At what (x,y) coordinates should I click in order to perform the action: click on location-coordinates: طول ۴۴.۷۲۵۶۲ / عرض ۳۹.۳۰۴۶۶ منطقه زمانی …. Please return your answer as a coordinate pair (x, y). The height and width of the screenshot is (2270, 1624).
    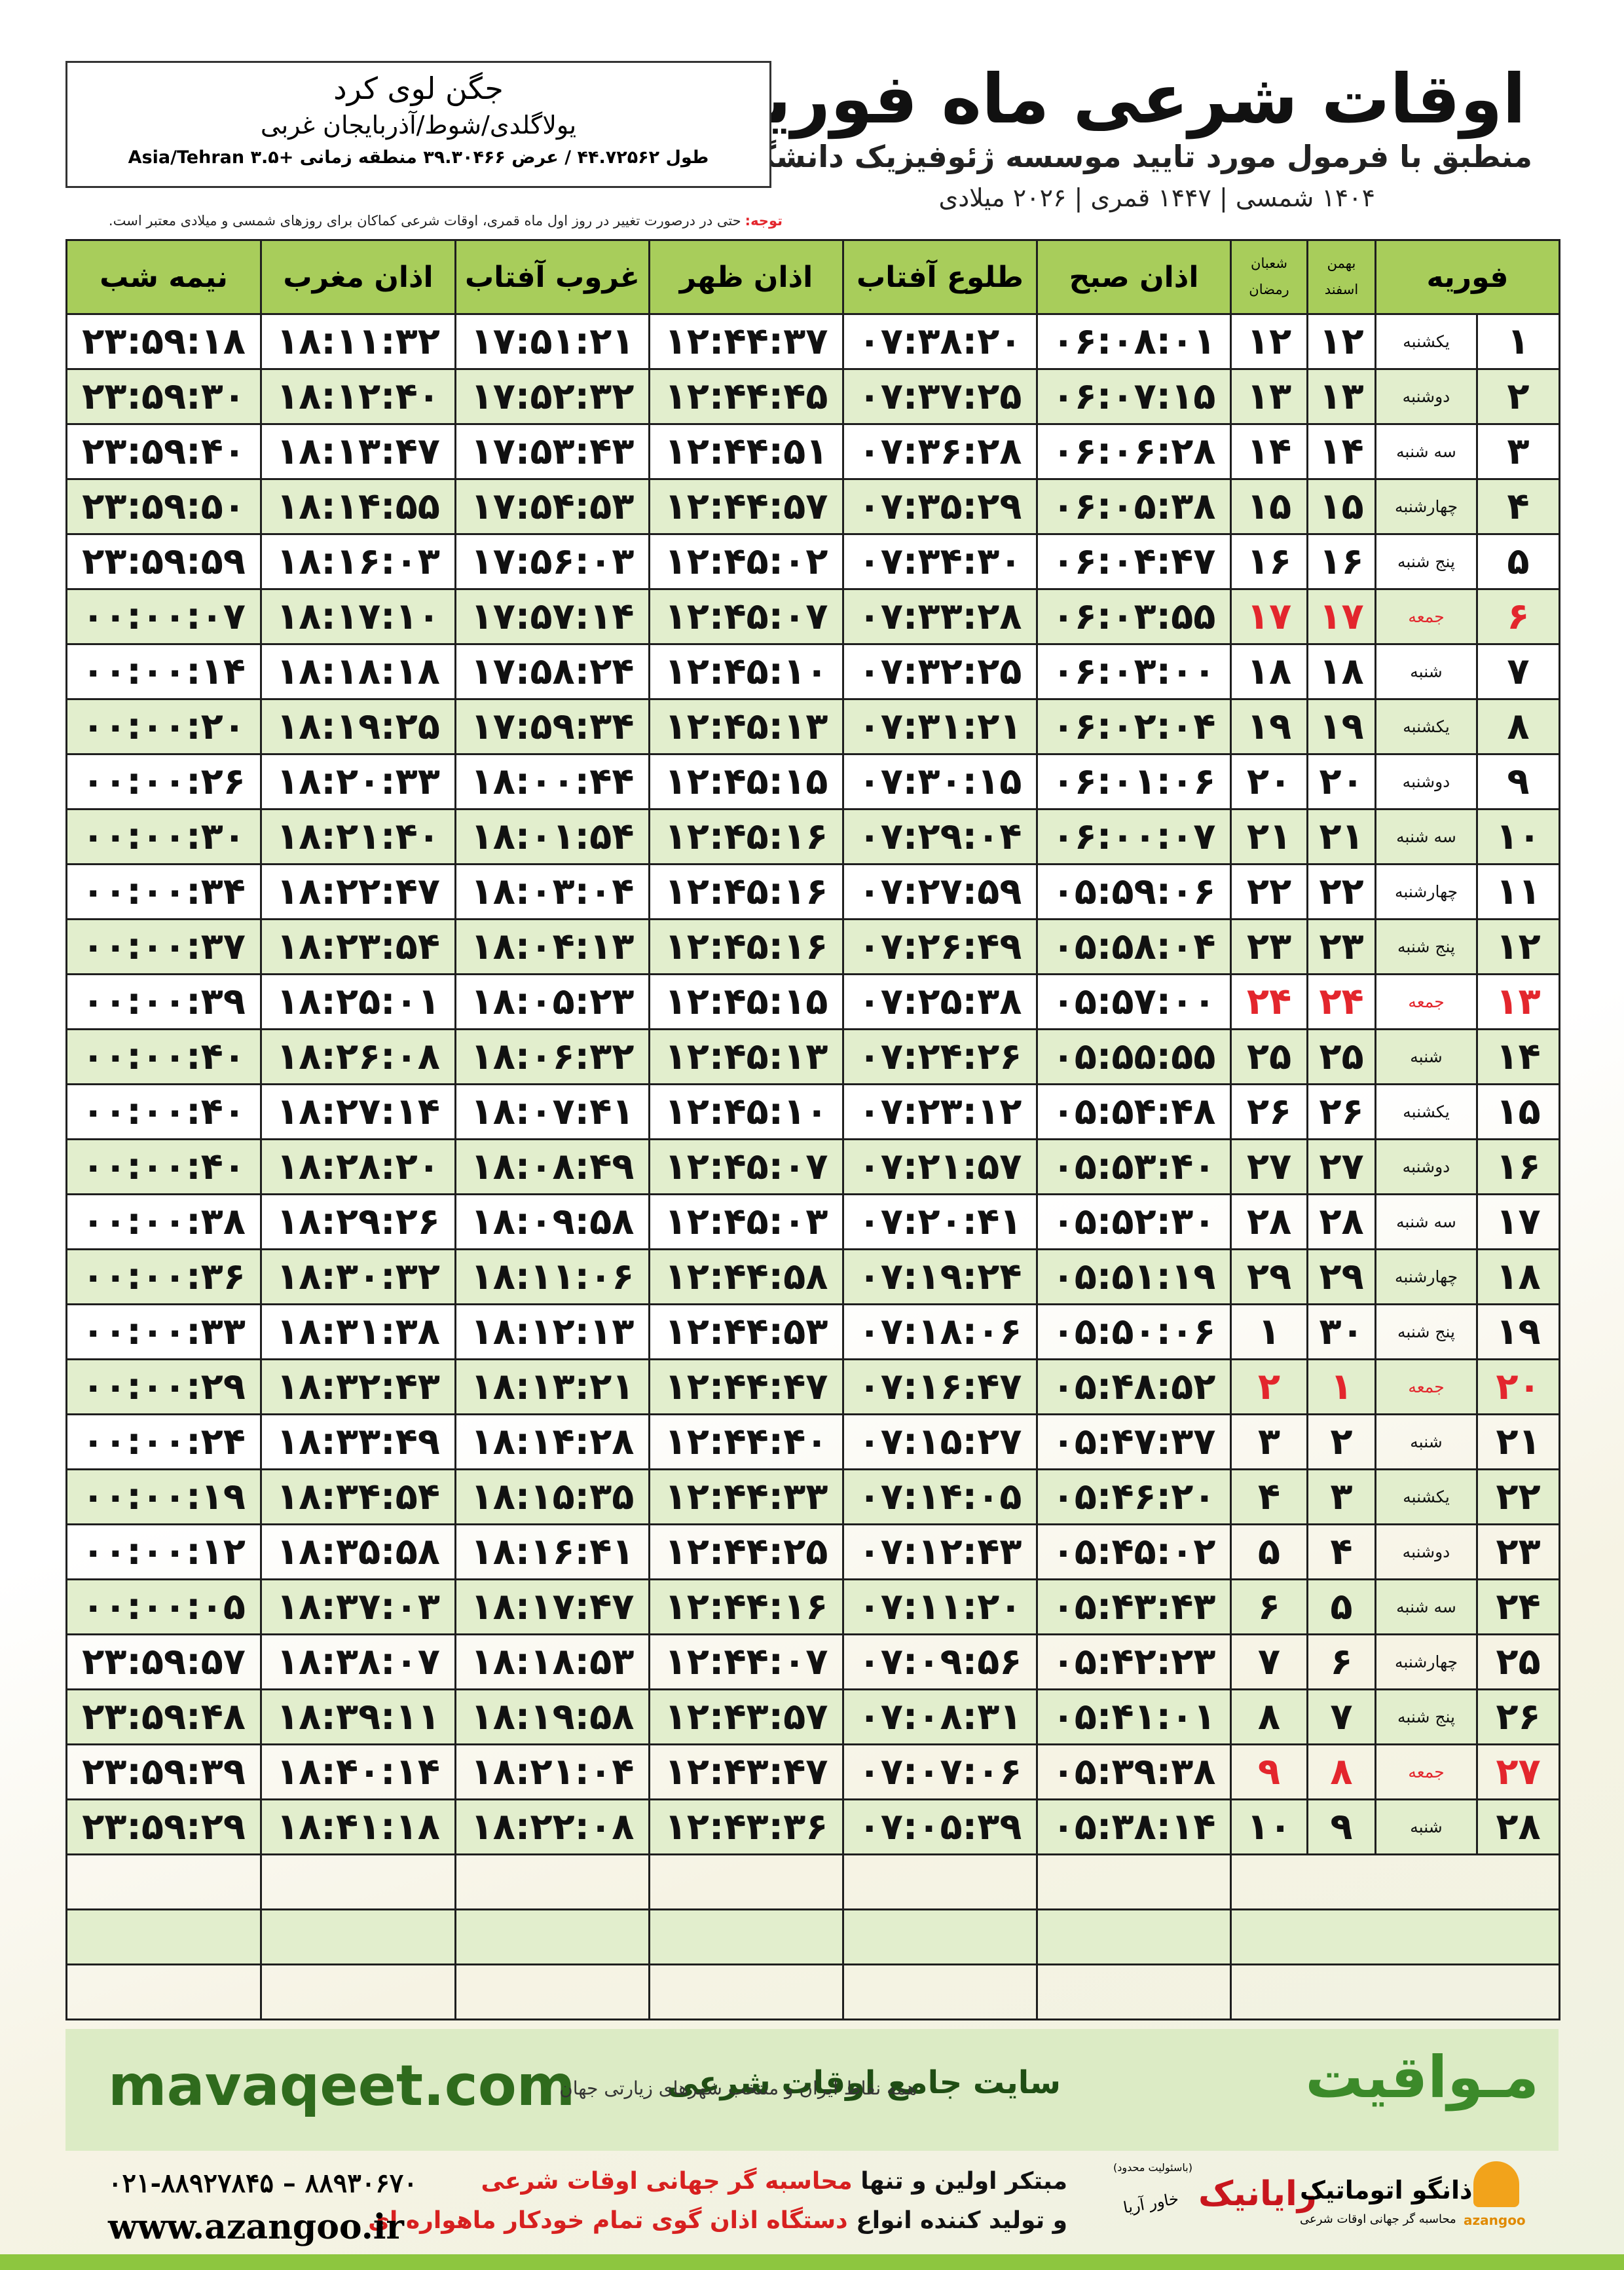
    Looking at the image, I should click on (418, 157).